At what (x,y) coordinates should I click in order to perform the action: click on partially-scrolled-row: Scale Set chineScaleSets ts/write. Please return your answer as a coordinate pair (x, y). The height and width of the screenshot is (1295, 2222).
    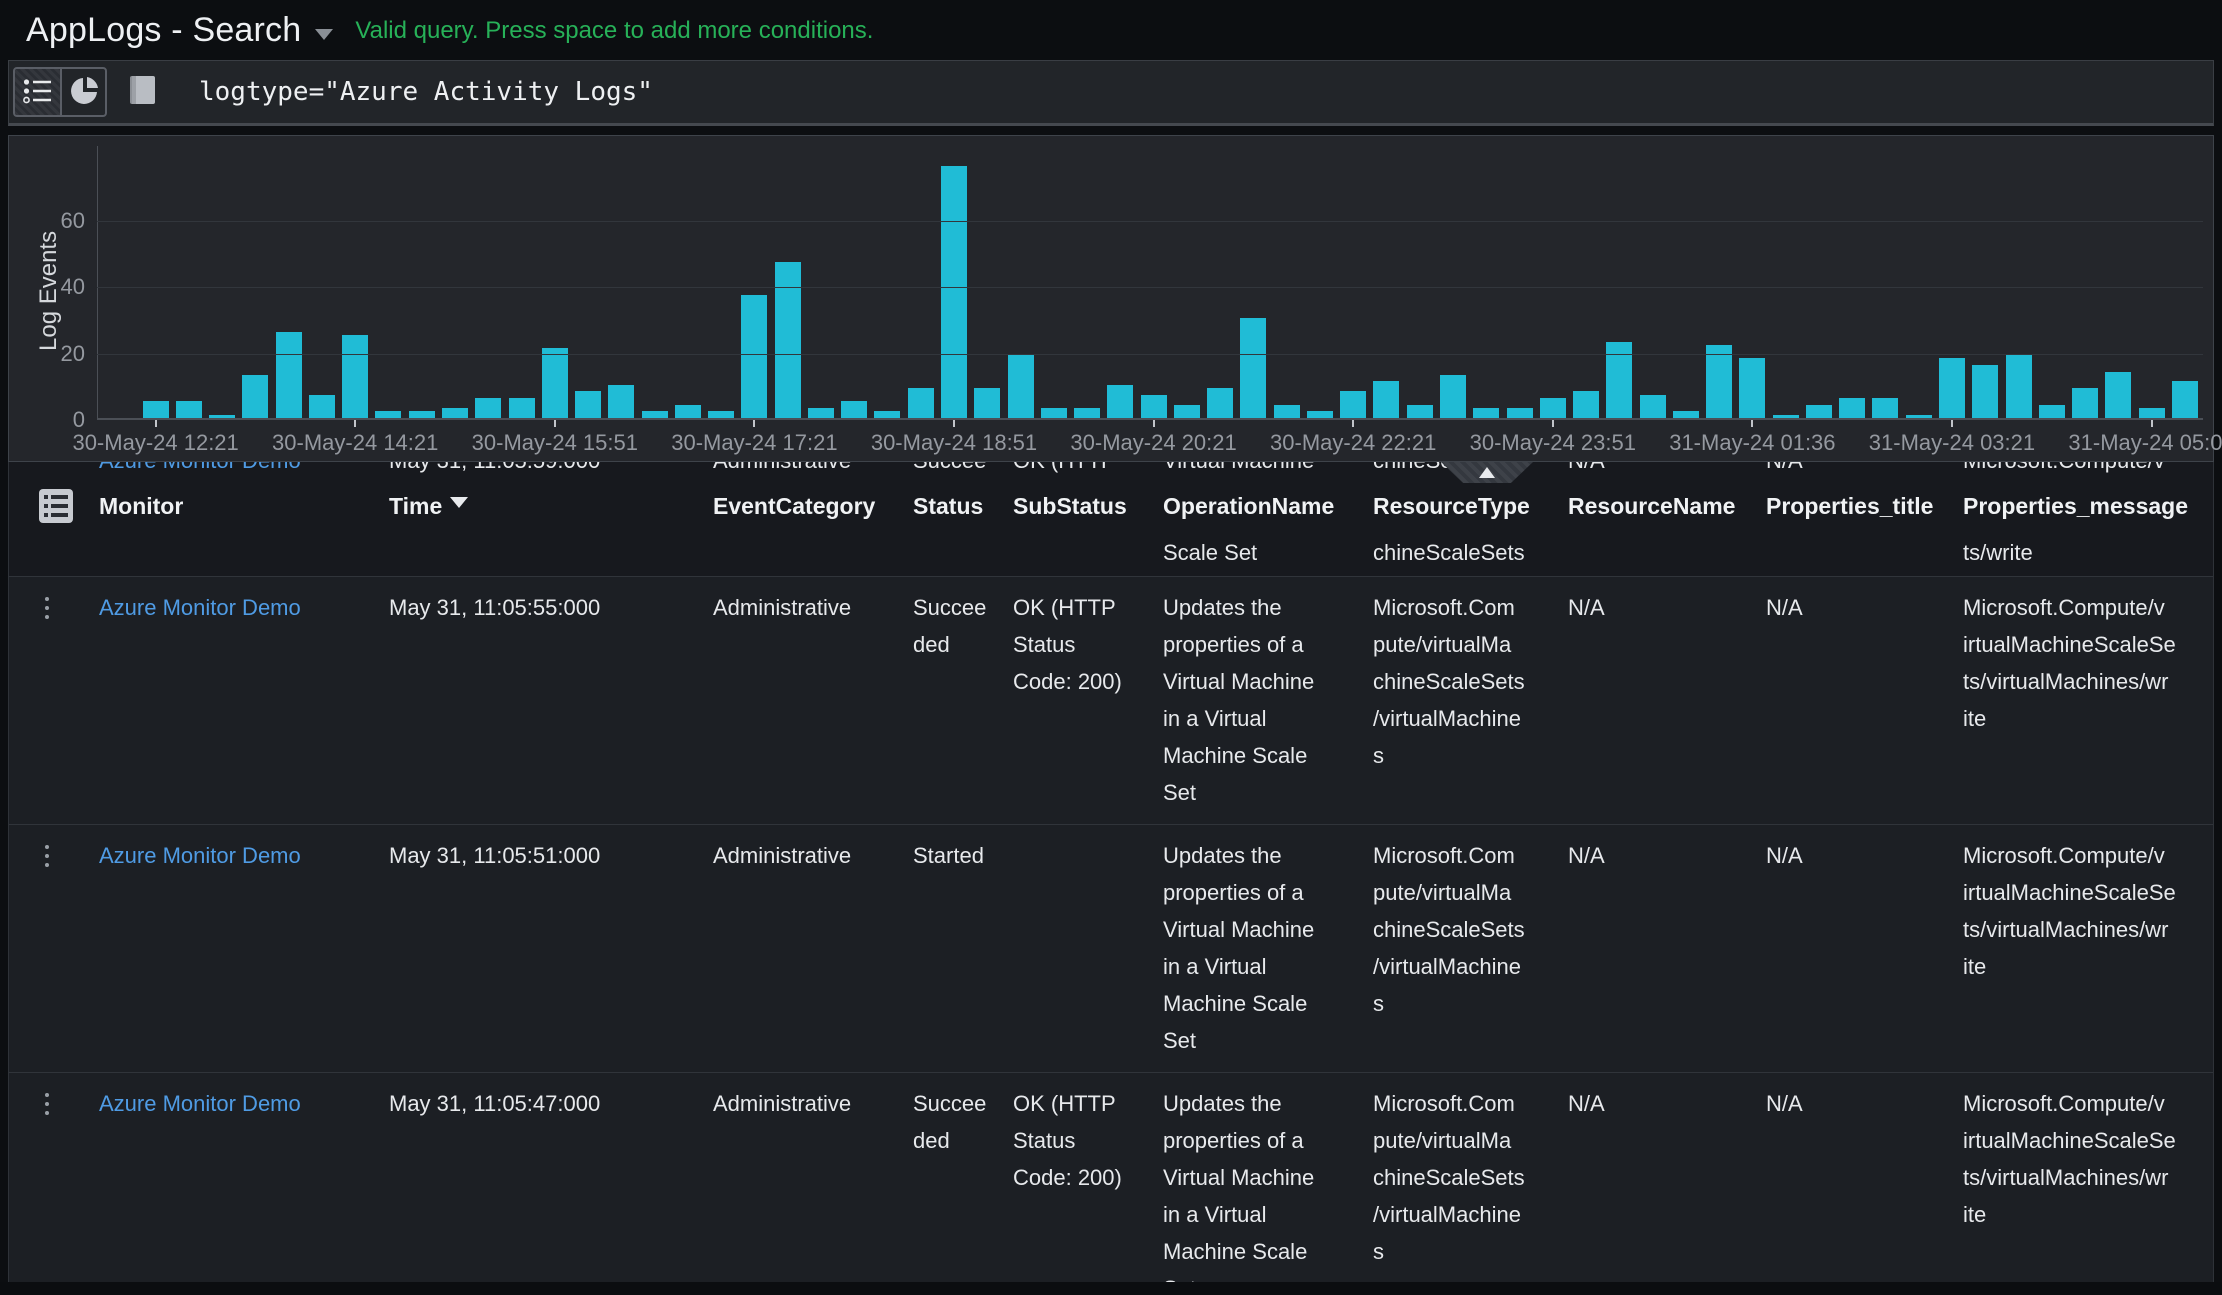
    Looking at the image, I should click on (1111, 556).